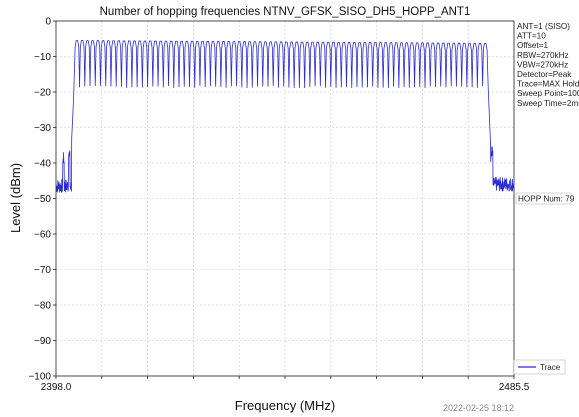  I want to click on timestamp: 2022-02-25 18:12, so click(478, 408).